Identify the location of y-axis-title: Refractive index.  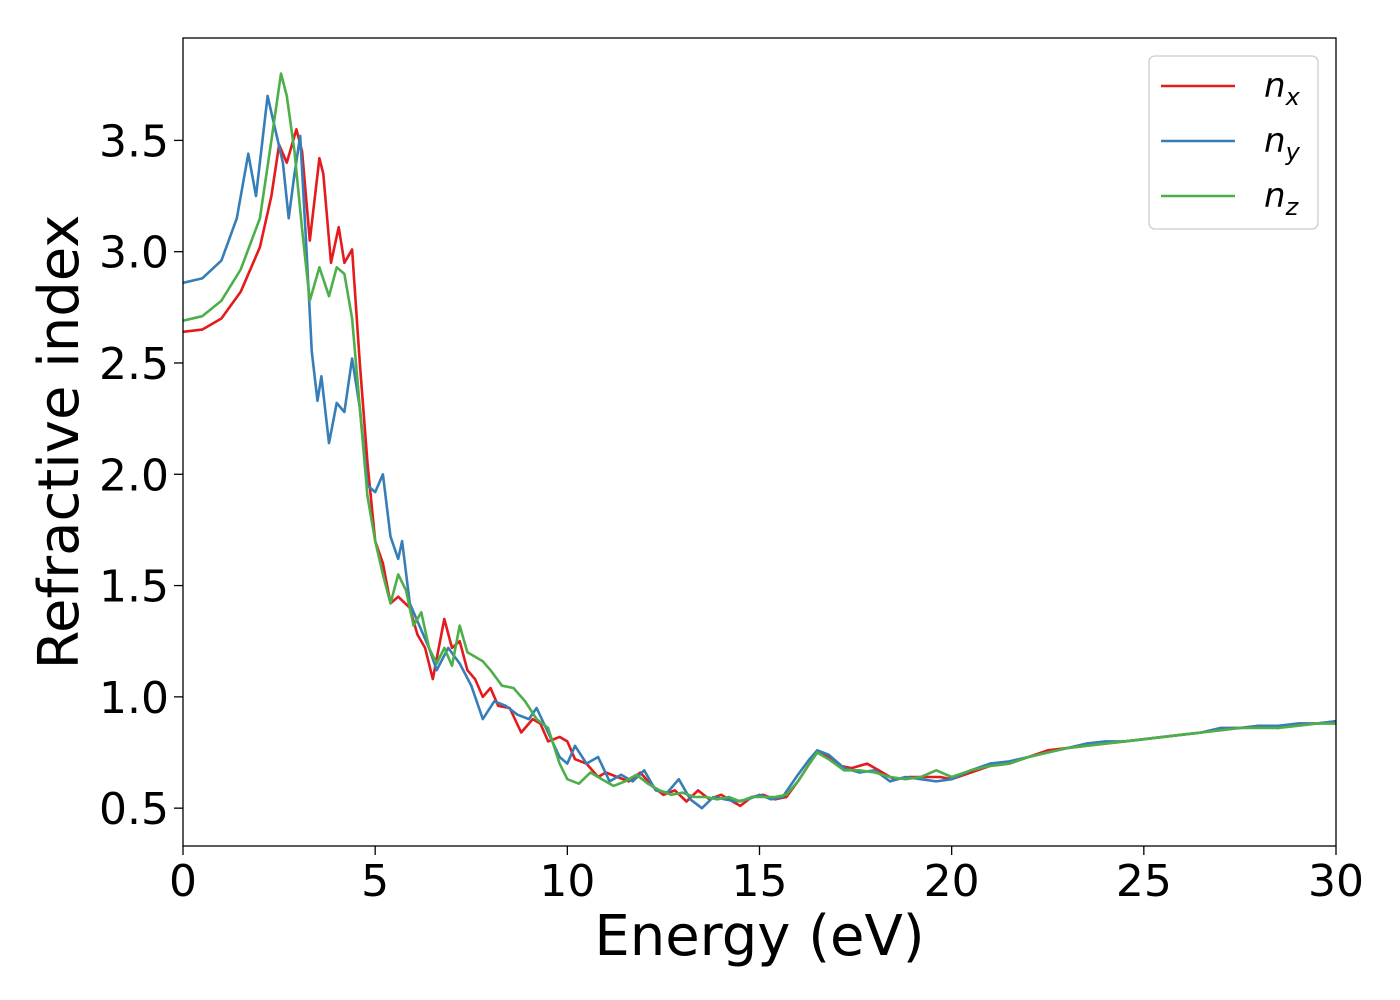
(59, 442).